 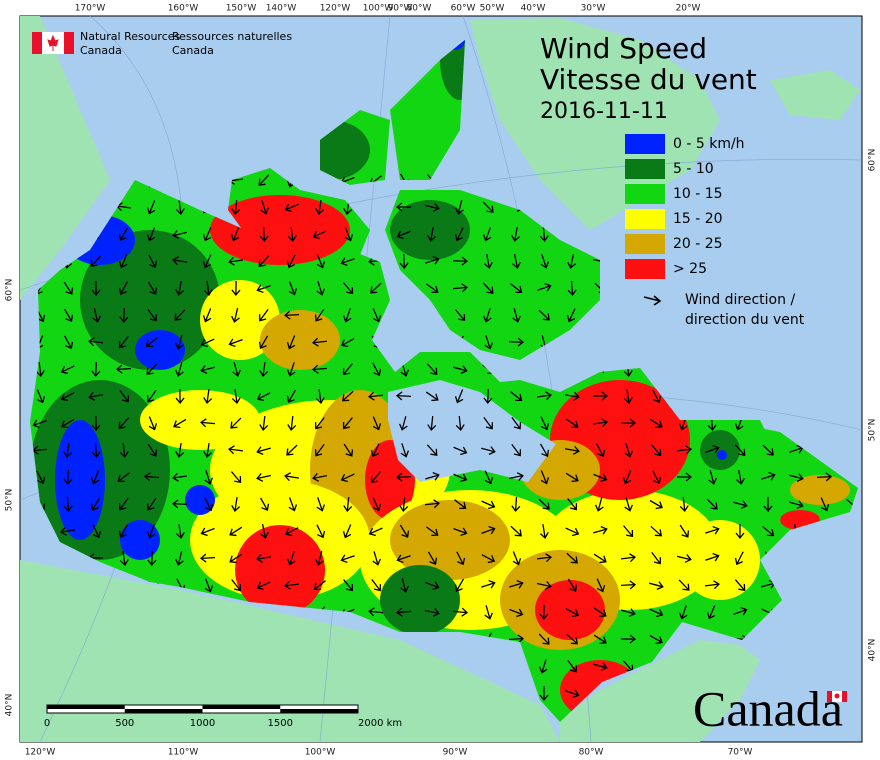 What do you see at coordinates (660, 691) in the screenshot?
I see `usa-east-land` at bounding box center [660, 691].